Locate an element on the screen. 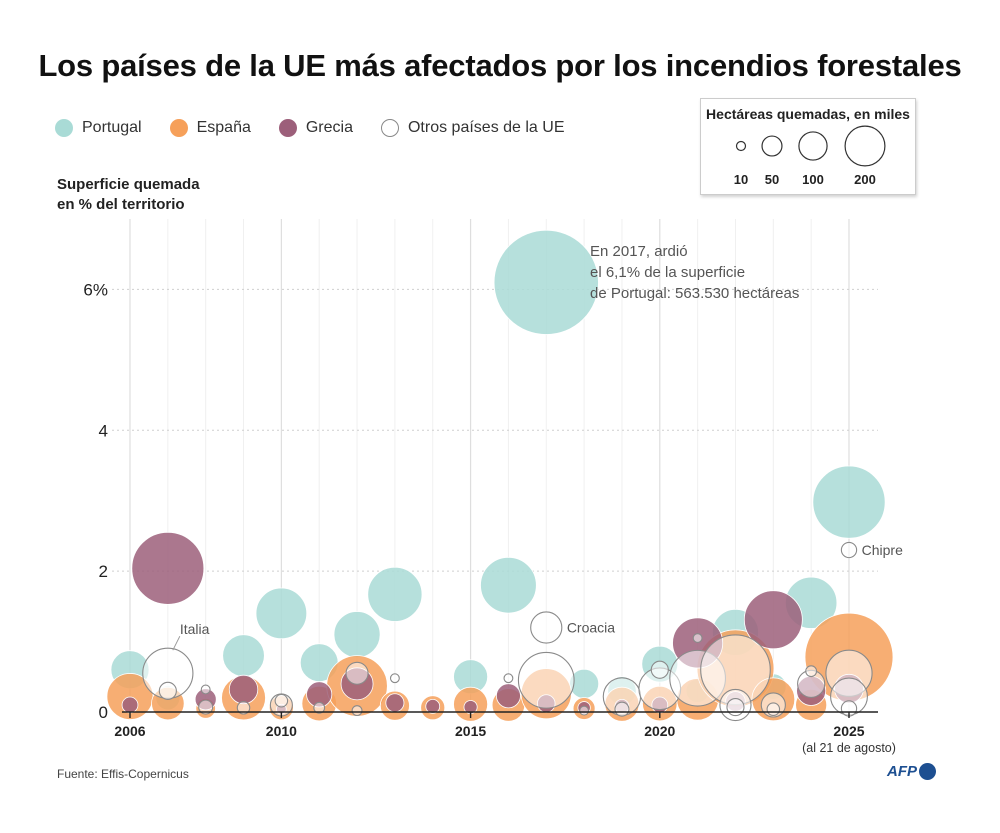 This screenshot has width=1000, height=833. legend-label: Otros países de la UE is located at coordinates (486, 127).